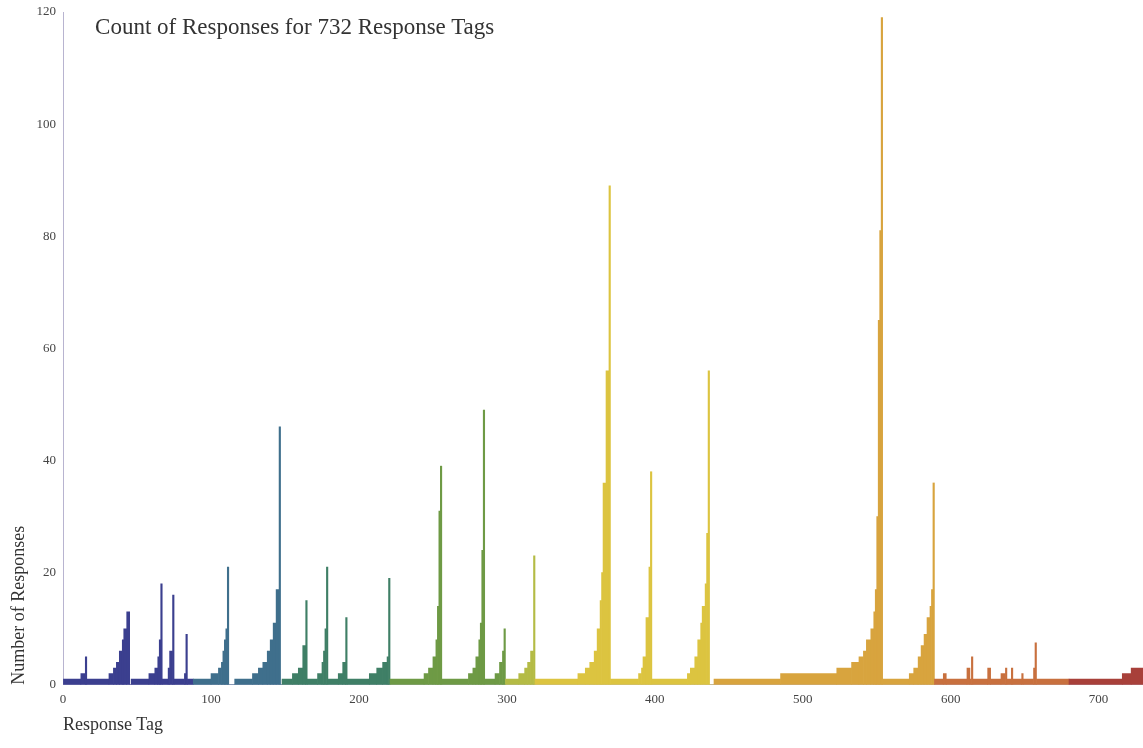  What do you see at coordinates (50, 572) in the screenshot?
I see `y-tick-label: 20` at bounding box center [50, 572].